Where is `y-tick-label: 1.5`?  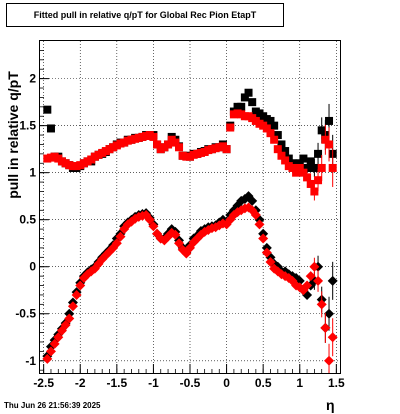
y-tick-label: 1.5 is located at coordinates (27, 126).